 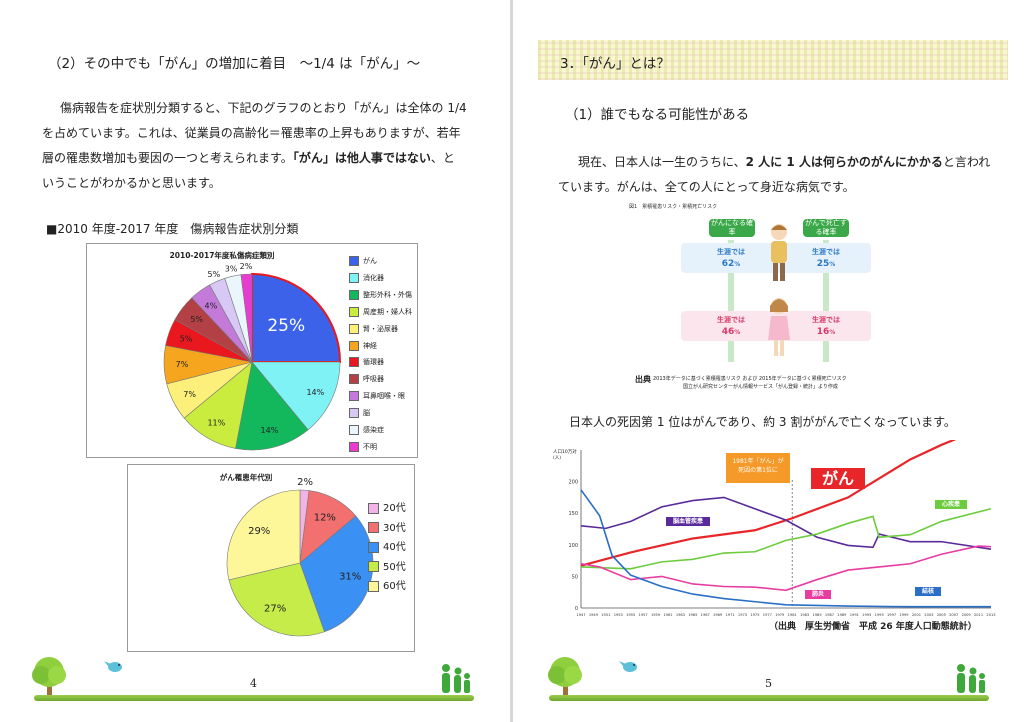 I want to click on pie-label-3: 31%, so click(x=350, y=577).